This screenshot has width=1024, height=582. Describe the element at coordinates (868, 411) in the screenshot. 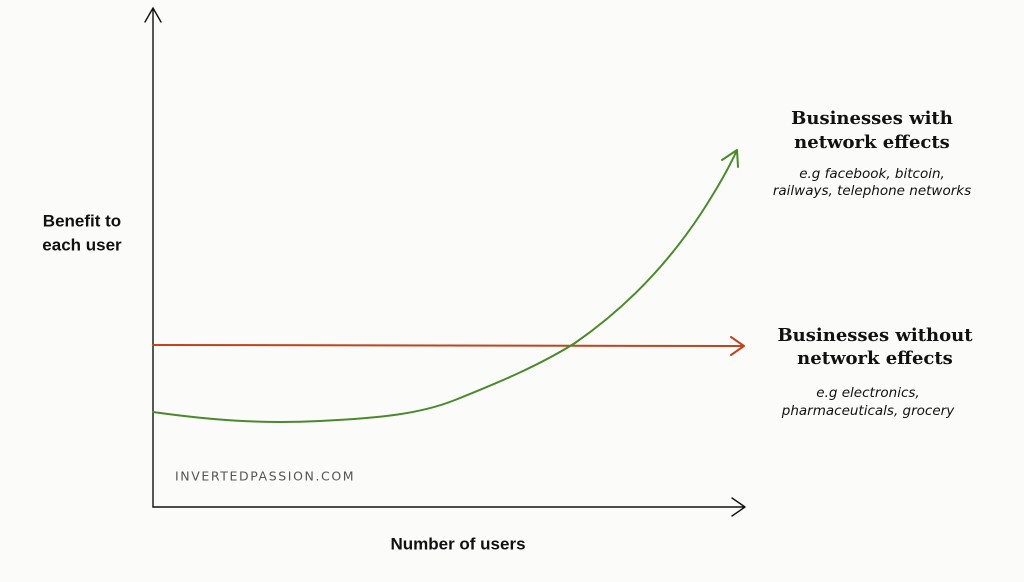

I see `examples: pharmaceuticals, grocery` at that location.